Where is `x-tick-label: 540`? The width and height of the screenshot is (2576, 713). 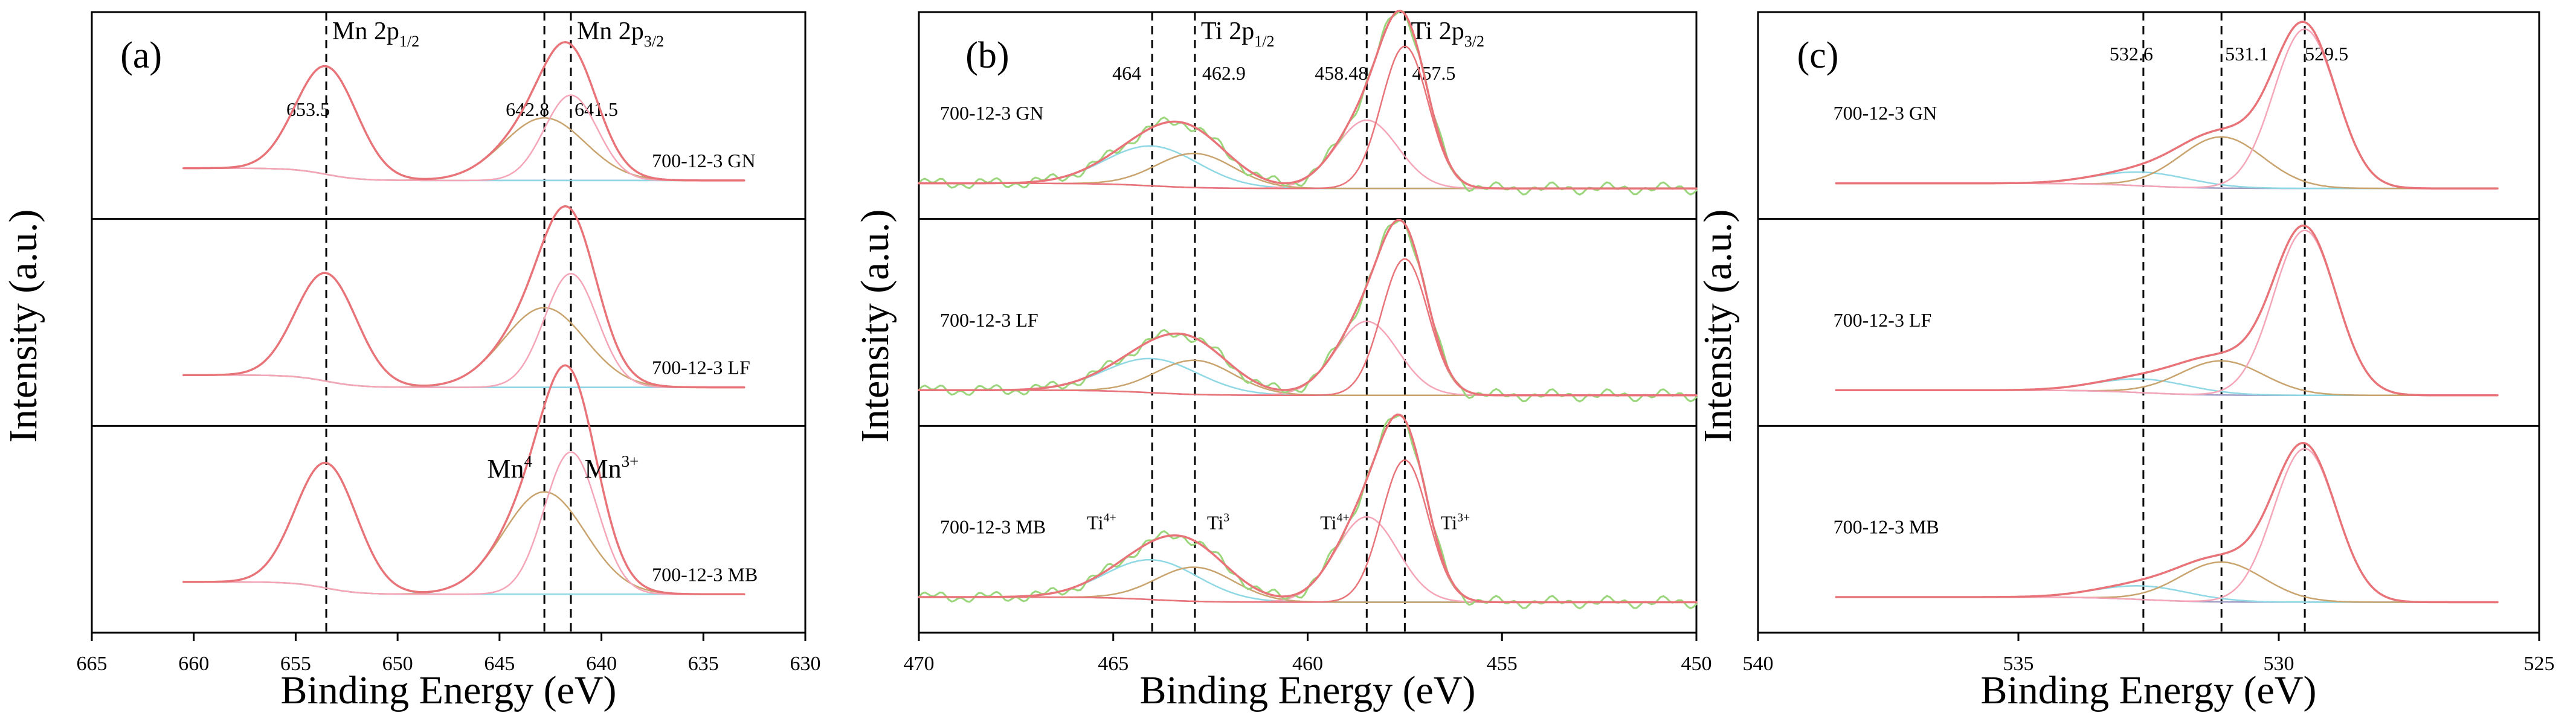 x-tick-label: 540 is located at coordinates (1759, 664).